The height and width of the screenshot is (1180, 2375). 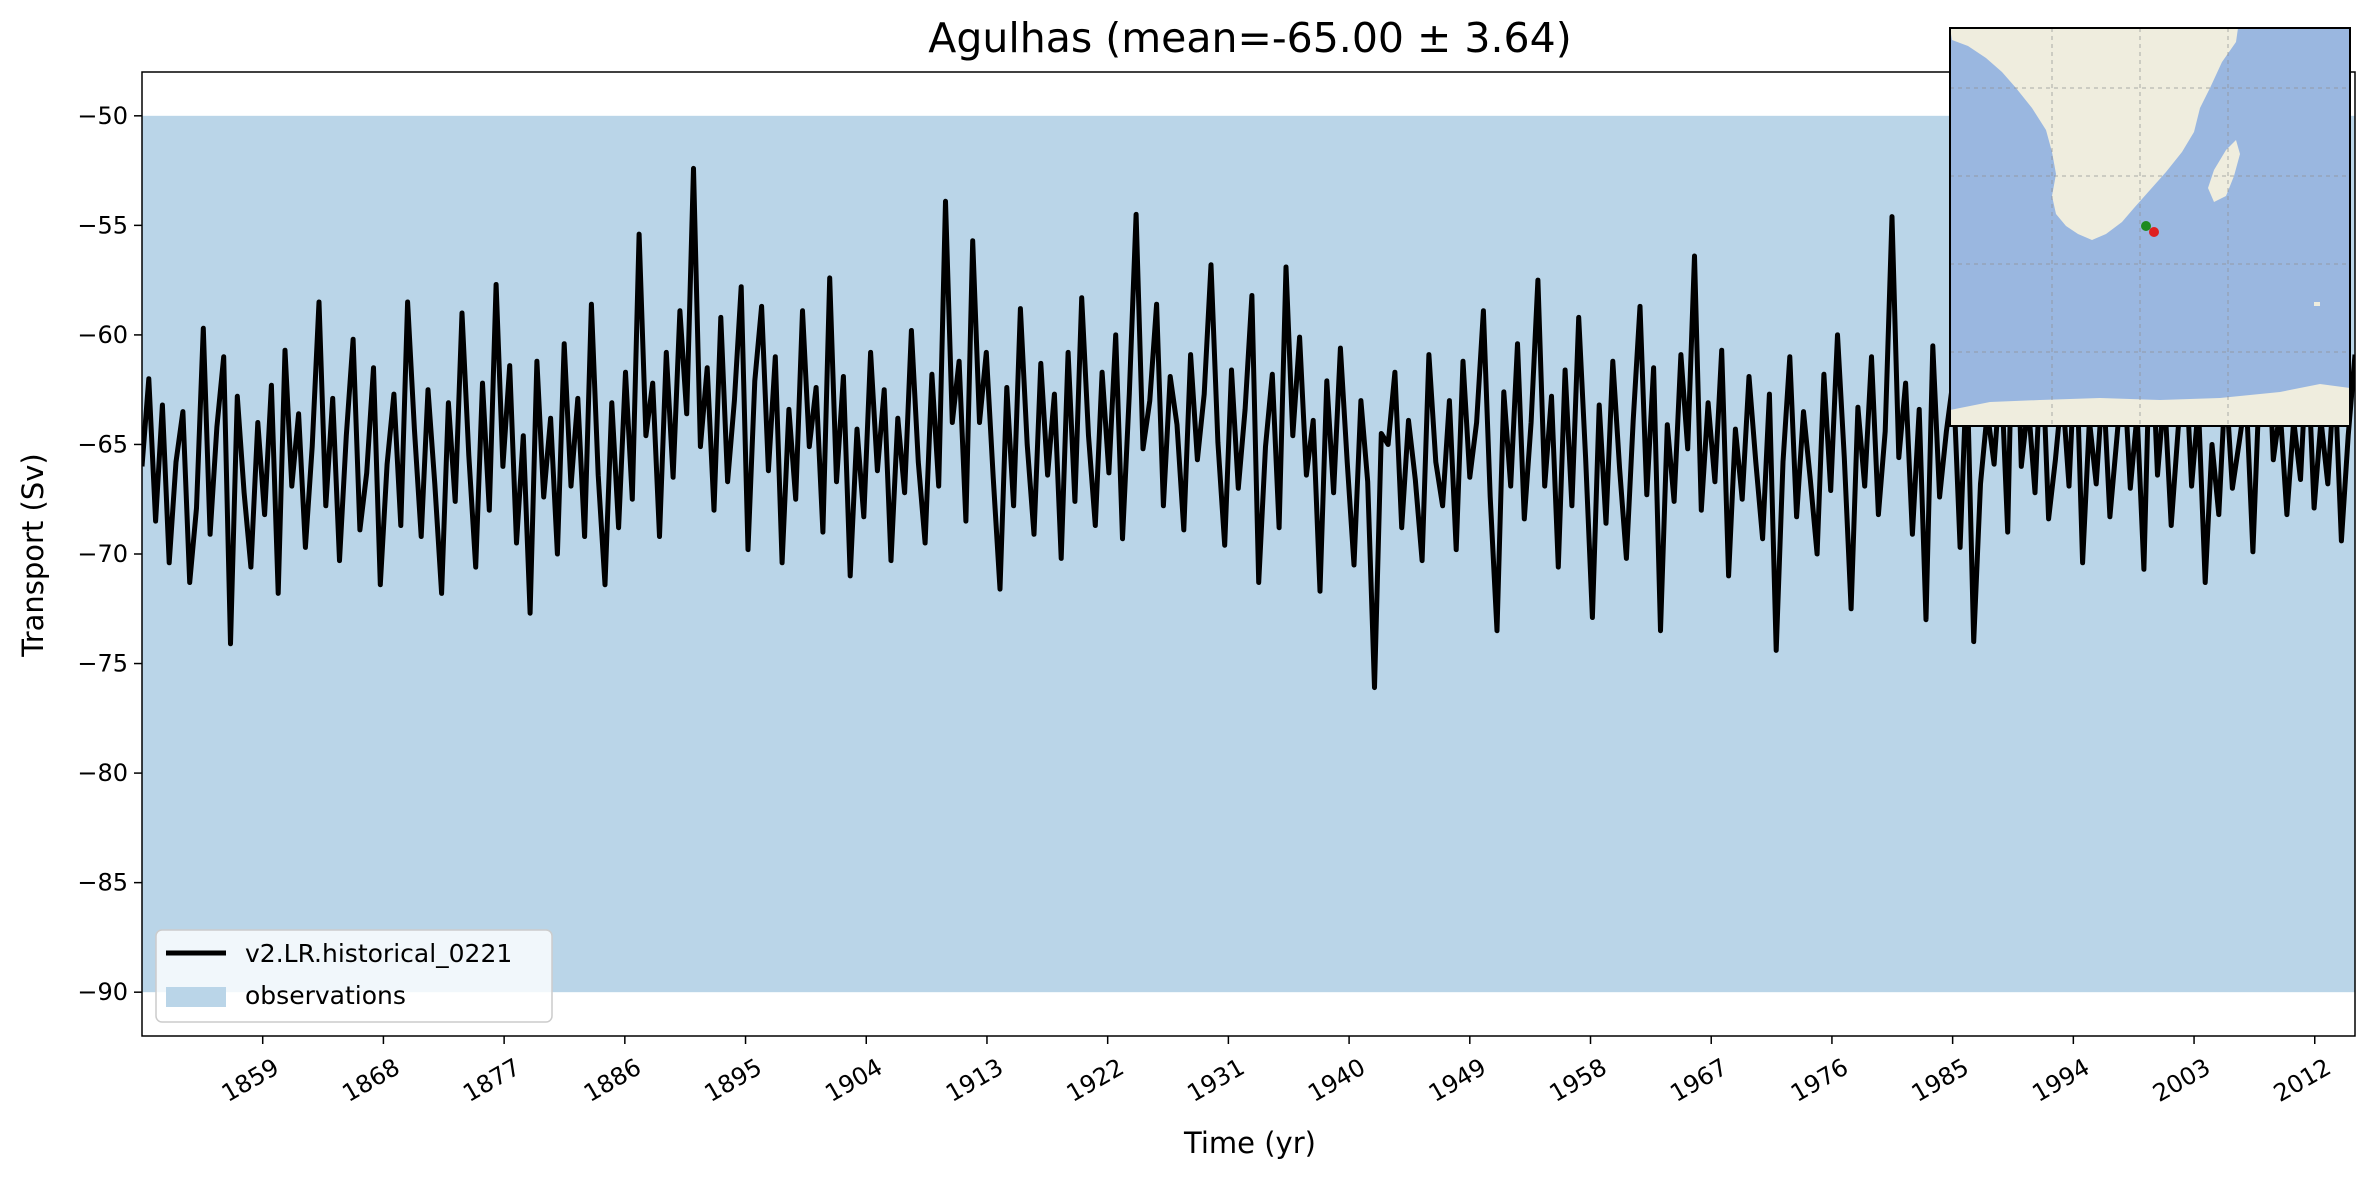 What do you see at coordinates (1336, 1080) in the screenshot?
I see `x-tick-label: 1940` at bounding box center [1336, 1080].